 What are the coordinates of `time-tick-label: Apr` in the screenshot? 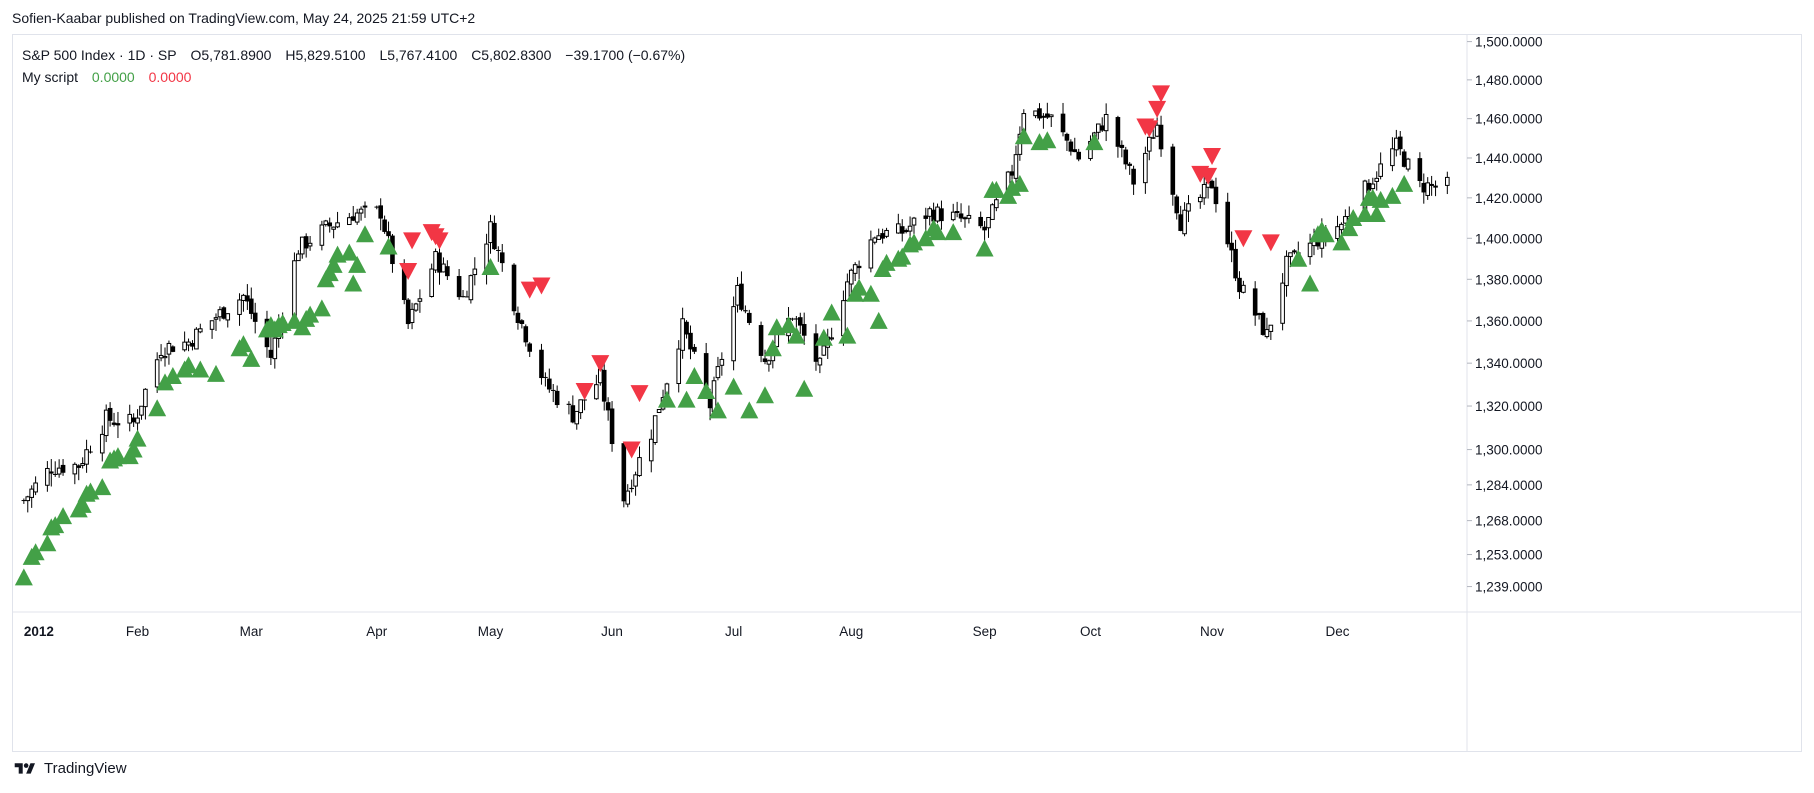 It's located at (377, 631).